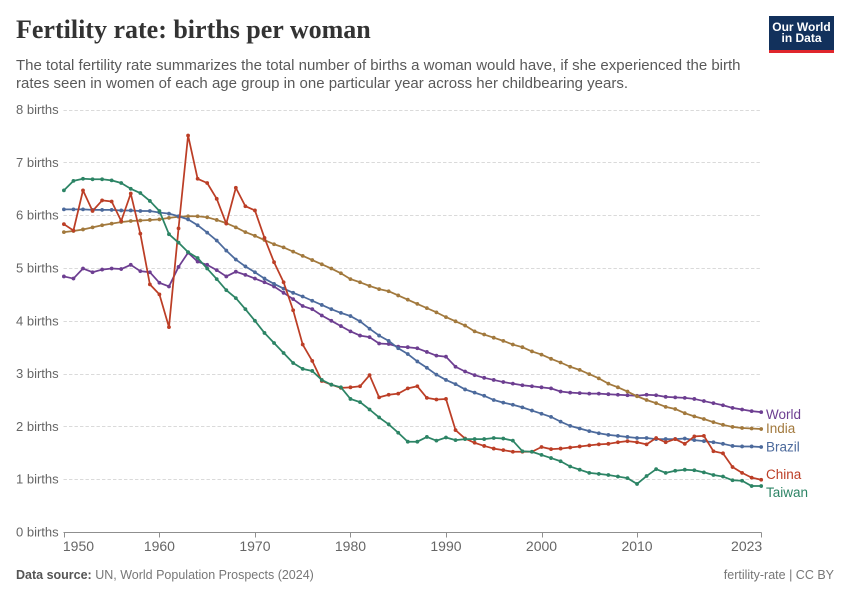 This screenshot has width=850, height=600. Describe the element at coordinates (445, 546) in the screenshot. I see `svg-text: 1990` at that location.